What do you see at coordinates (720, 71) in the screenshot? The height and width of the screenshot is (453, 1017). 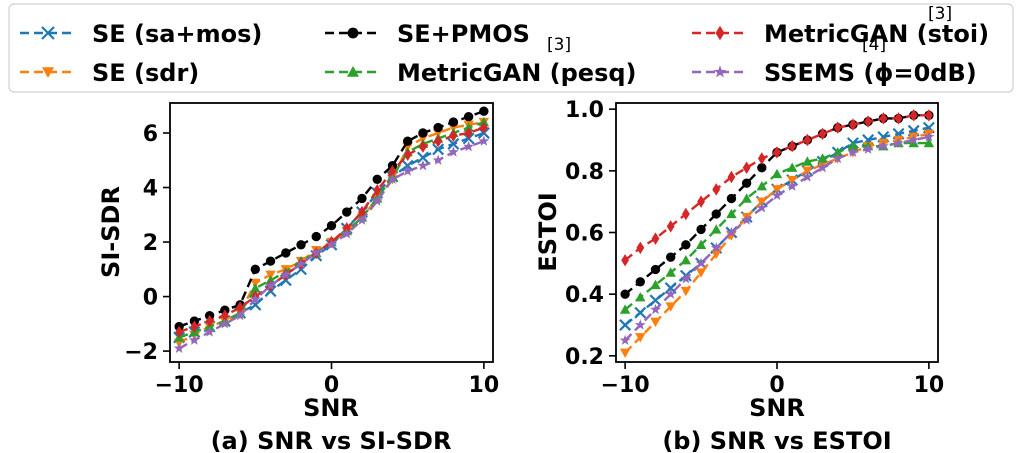 I see `legend-marker-star` at bounding box center [720, 71].